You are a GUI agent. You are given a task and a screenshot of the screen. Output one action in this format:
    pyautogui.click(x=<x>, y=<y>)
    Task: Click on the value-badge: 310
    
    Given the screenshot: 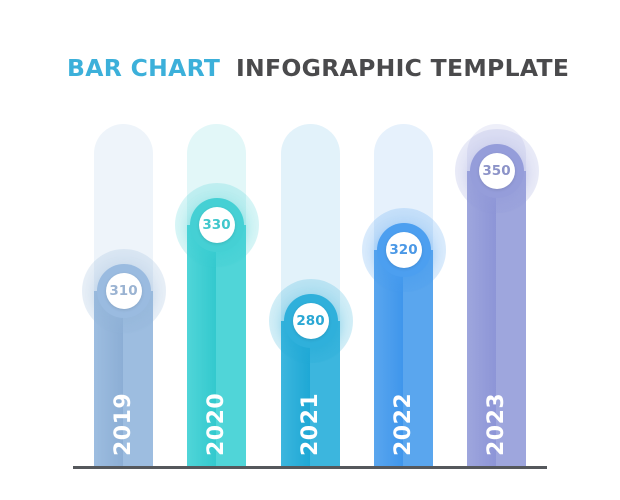 What is the action you would take?
    pyautogui.click(x=123, y=291)
    